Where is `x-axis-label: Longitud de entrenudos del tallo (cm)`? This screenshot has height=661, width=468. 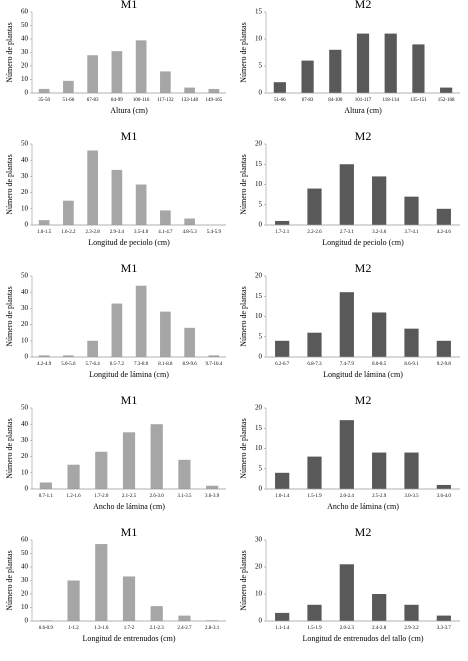 x-axis-label: Longitud de entrenudos del tallo (cm) is located at coordinates (362, 638).